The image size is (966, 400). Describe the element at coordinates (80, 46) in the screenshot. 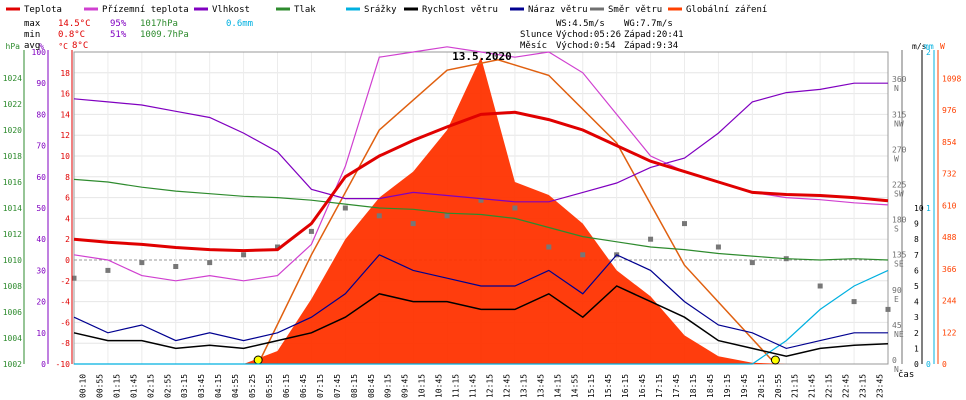

I see `avg-temp: 8°C` at that location.